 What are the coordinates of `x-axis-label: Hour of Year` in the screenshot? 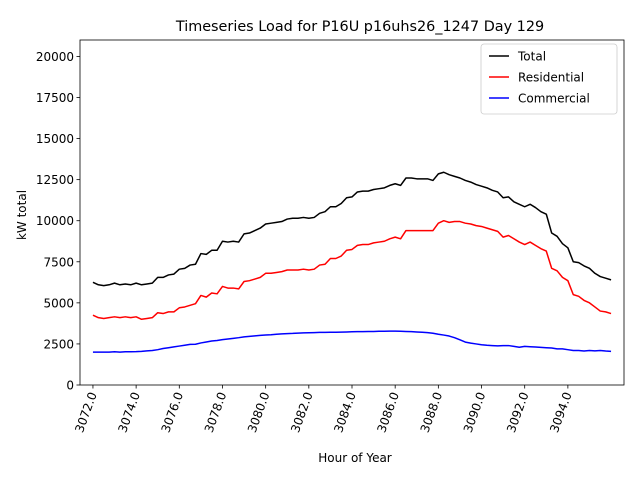 It's located at (355, 458).